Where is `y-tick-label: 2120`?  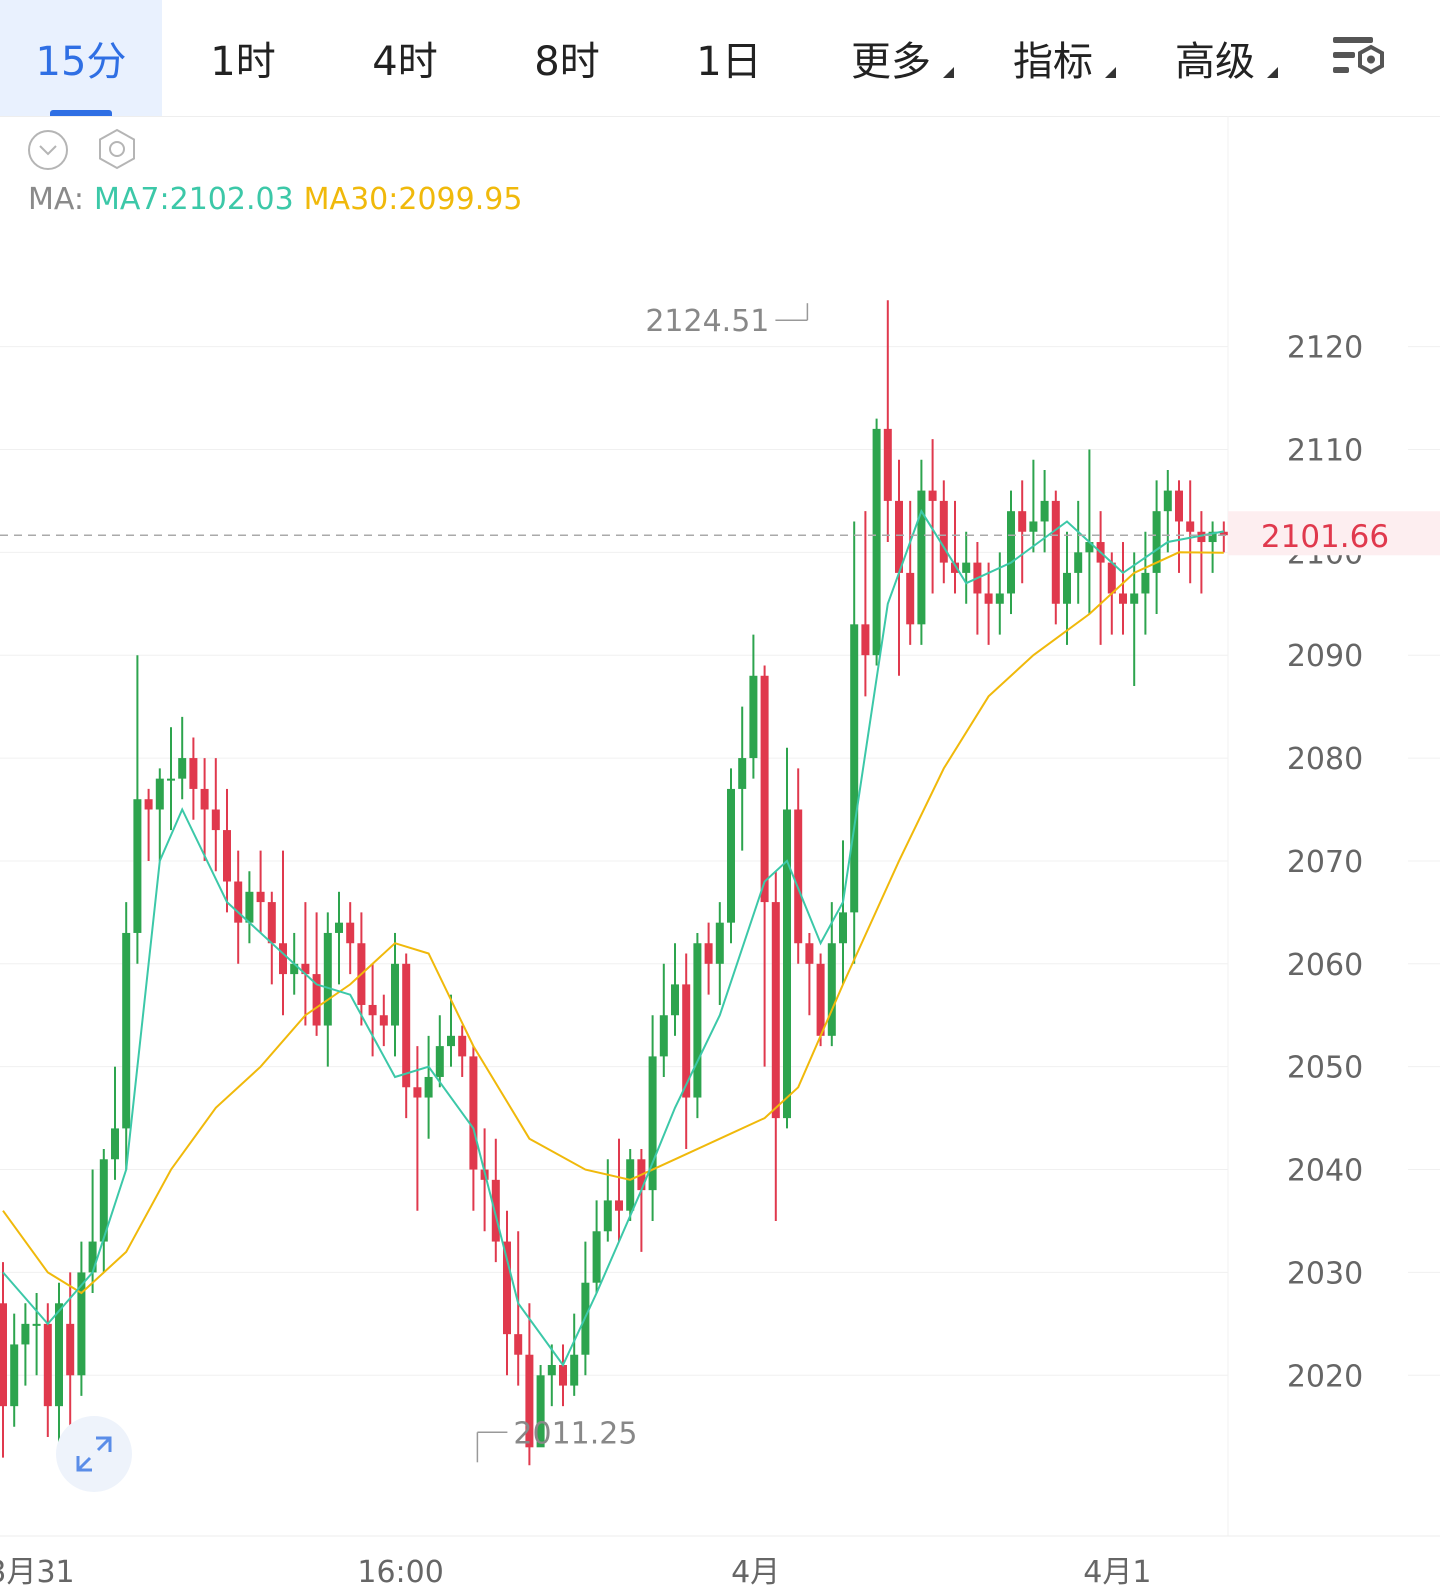 y-tick-label: 2120 is located at coordinates (1325, 348).